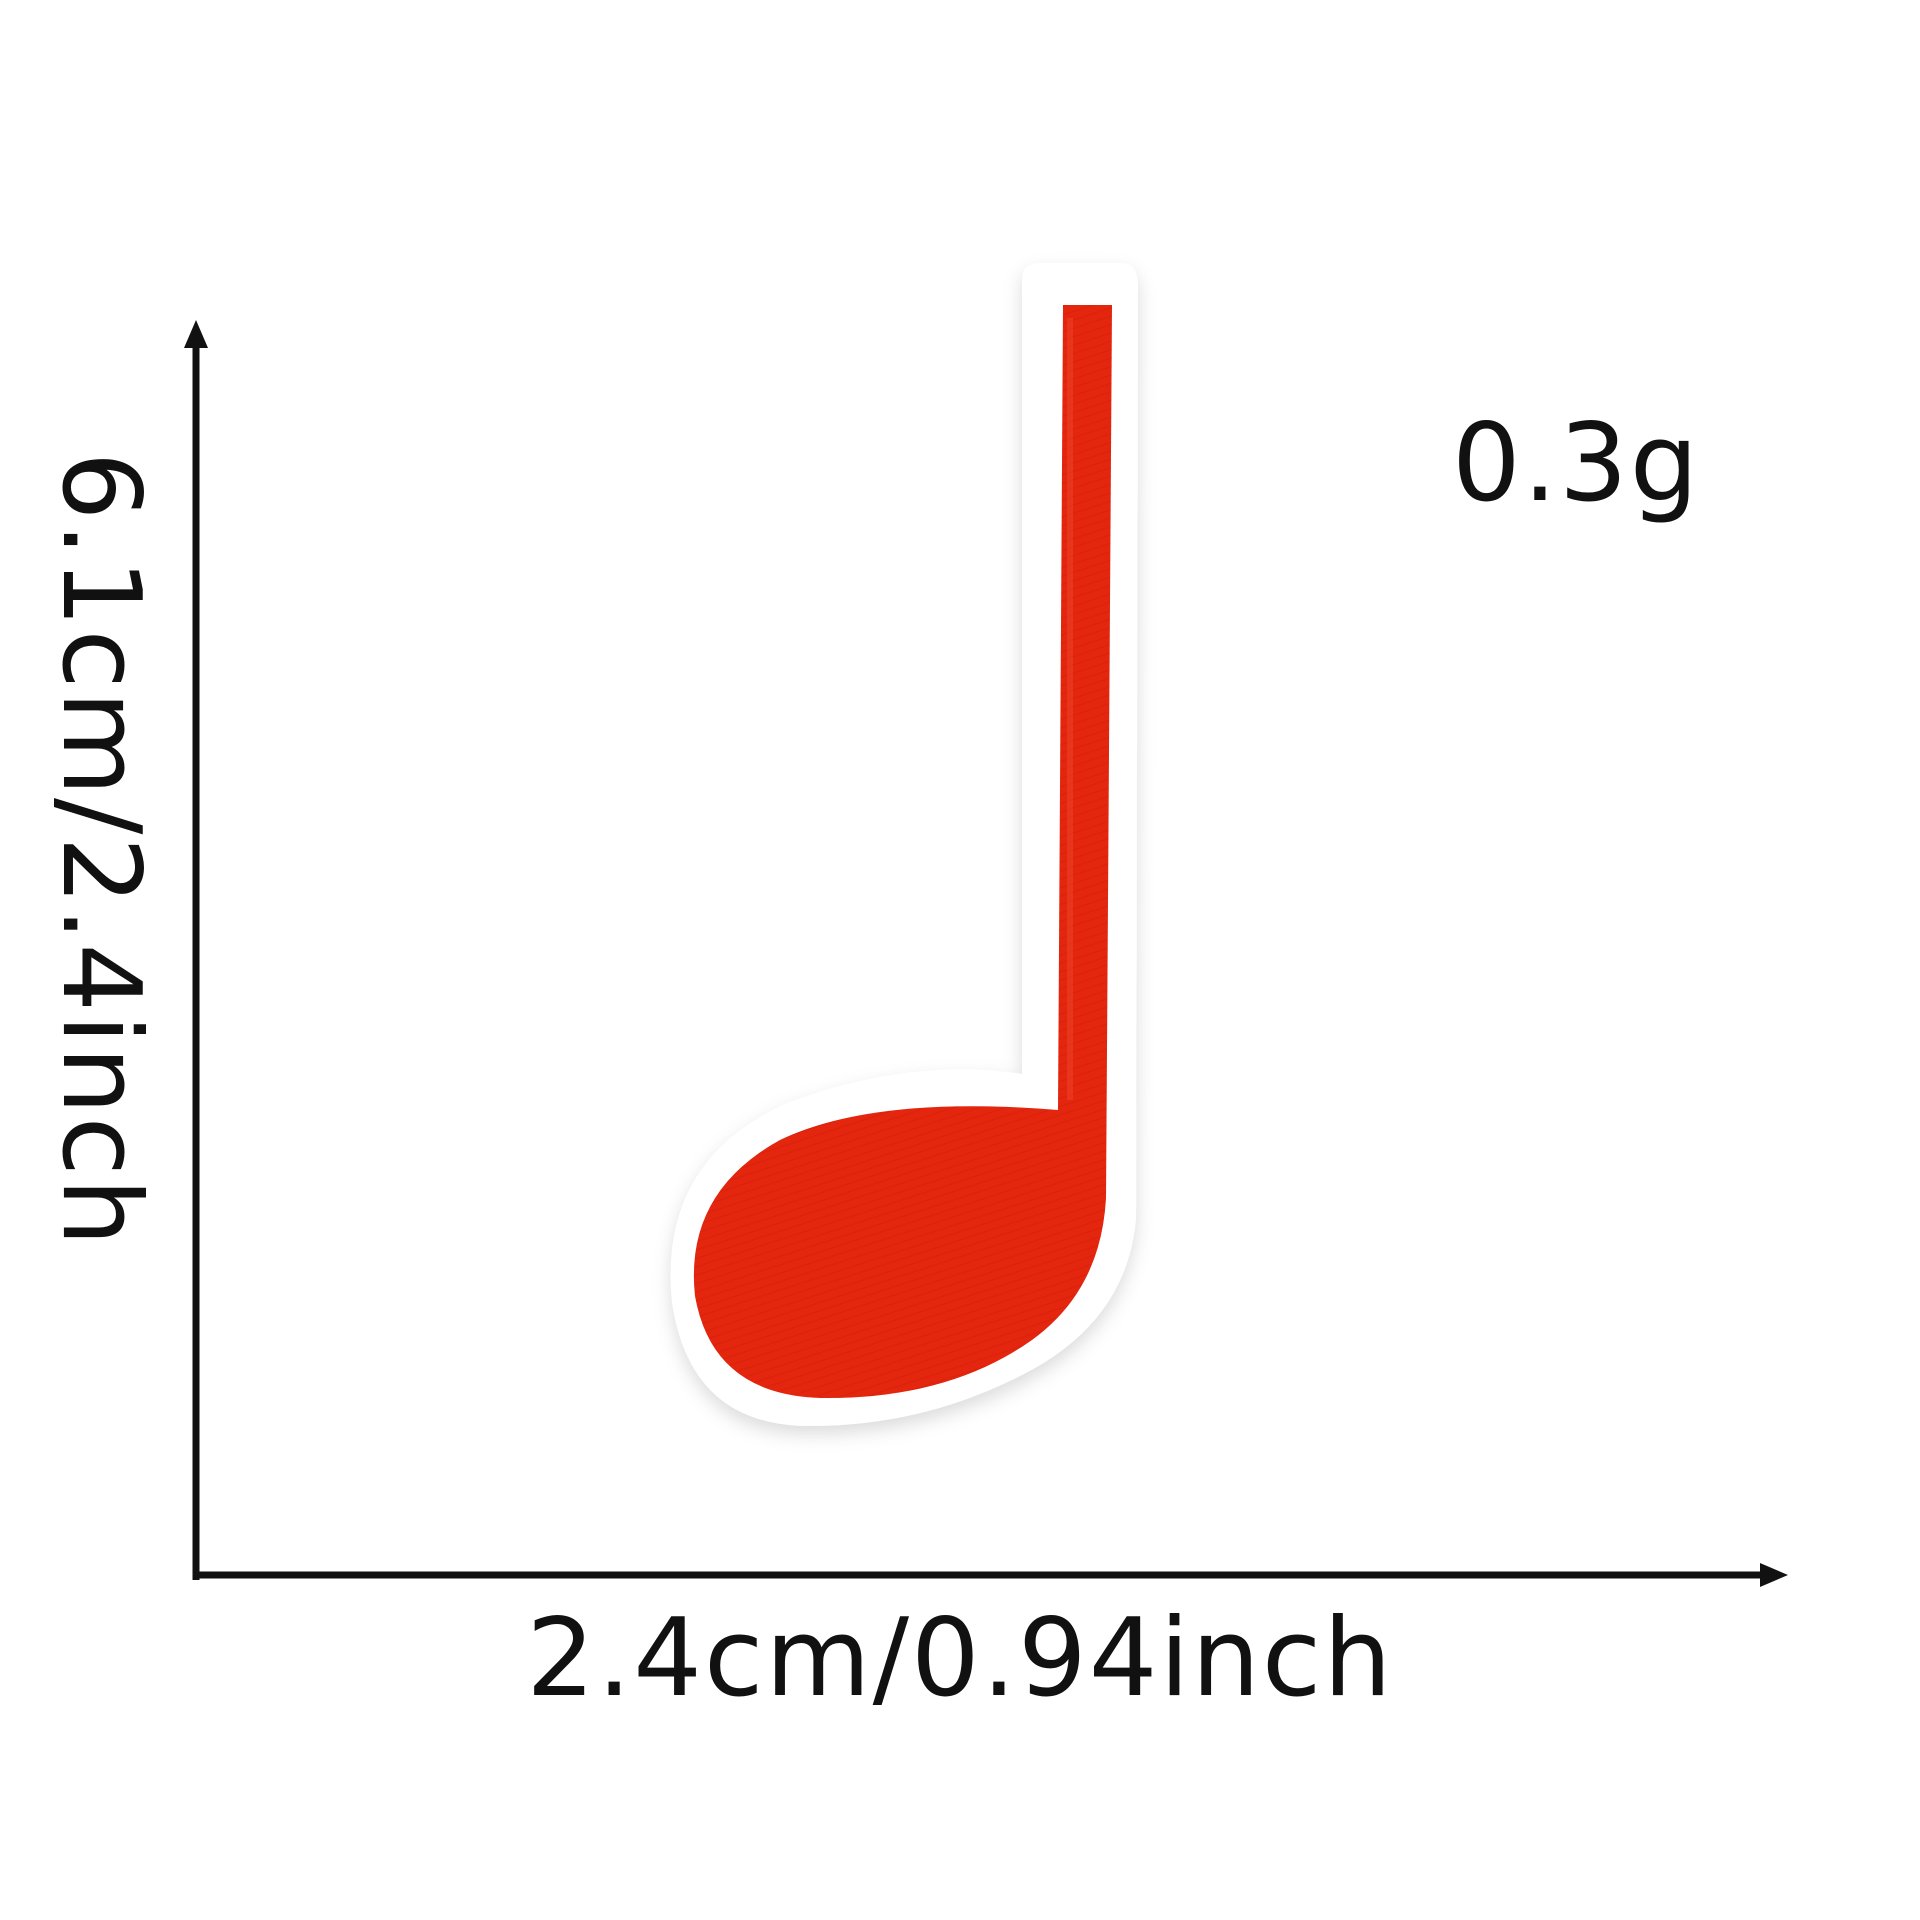  Describe the element at coordinates (902, 851) in the screenshot. I see `note-stitch-texture` at that location.